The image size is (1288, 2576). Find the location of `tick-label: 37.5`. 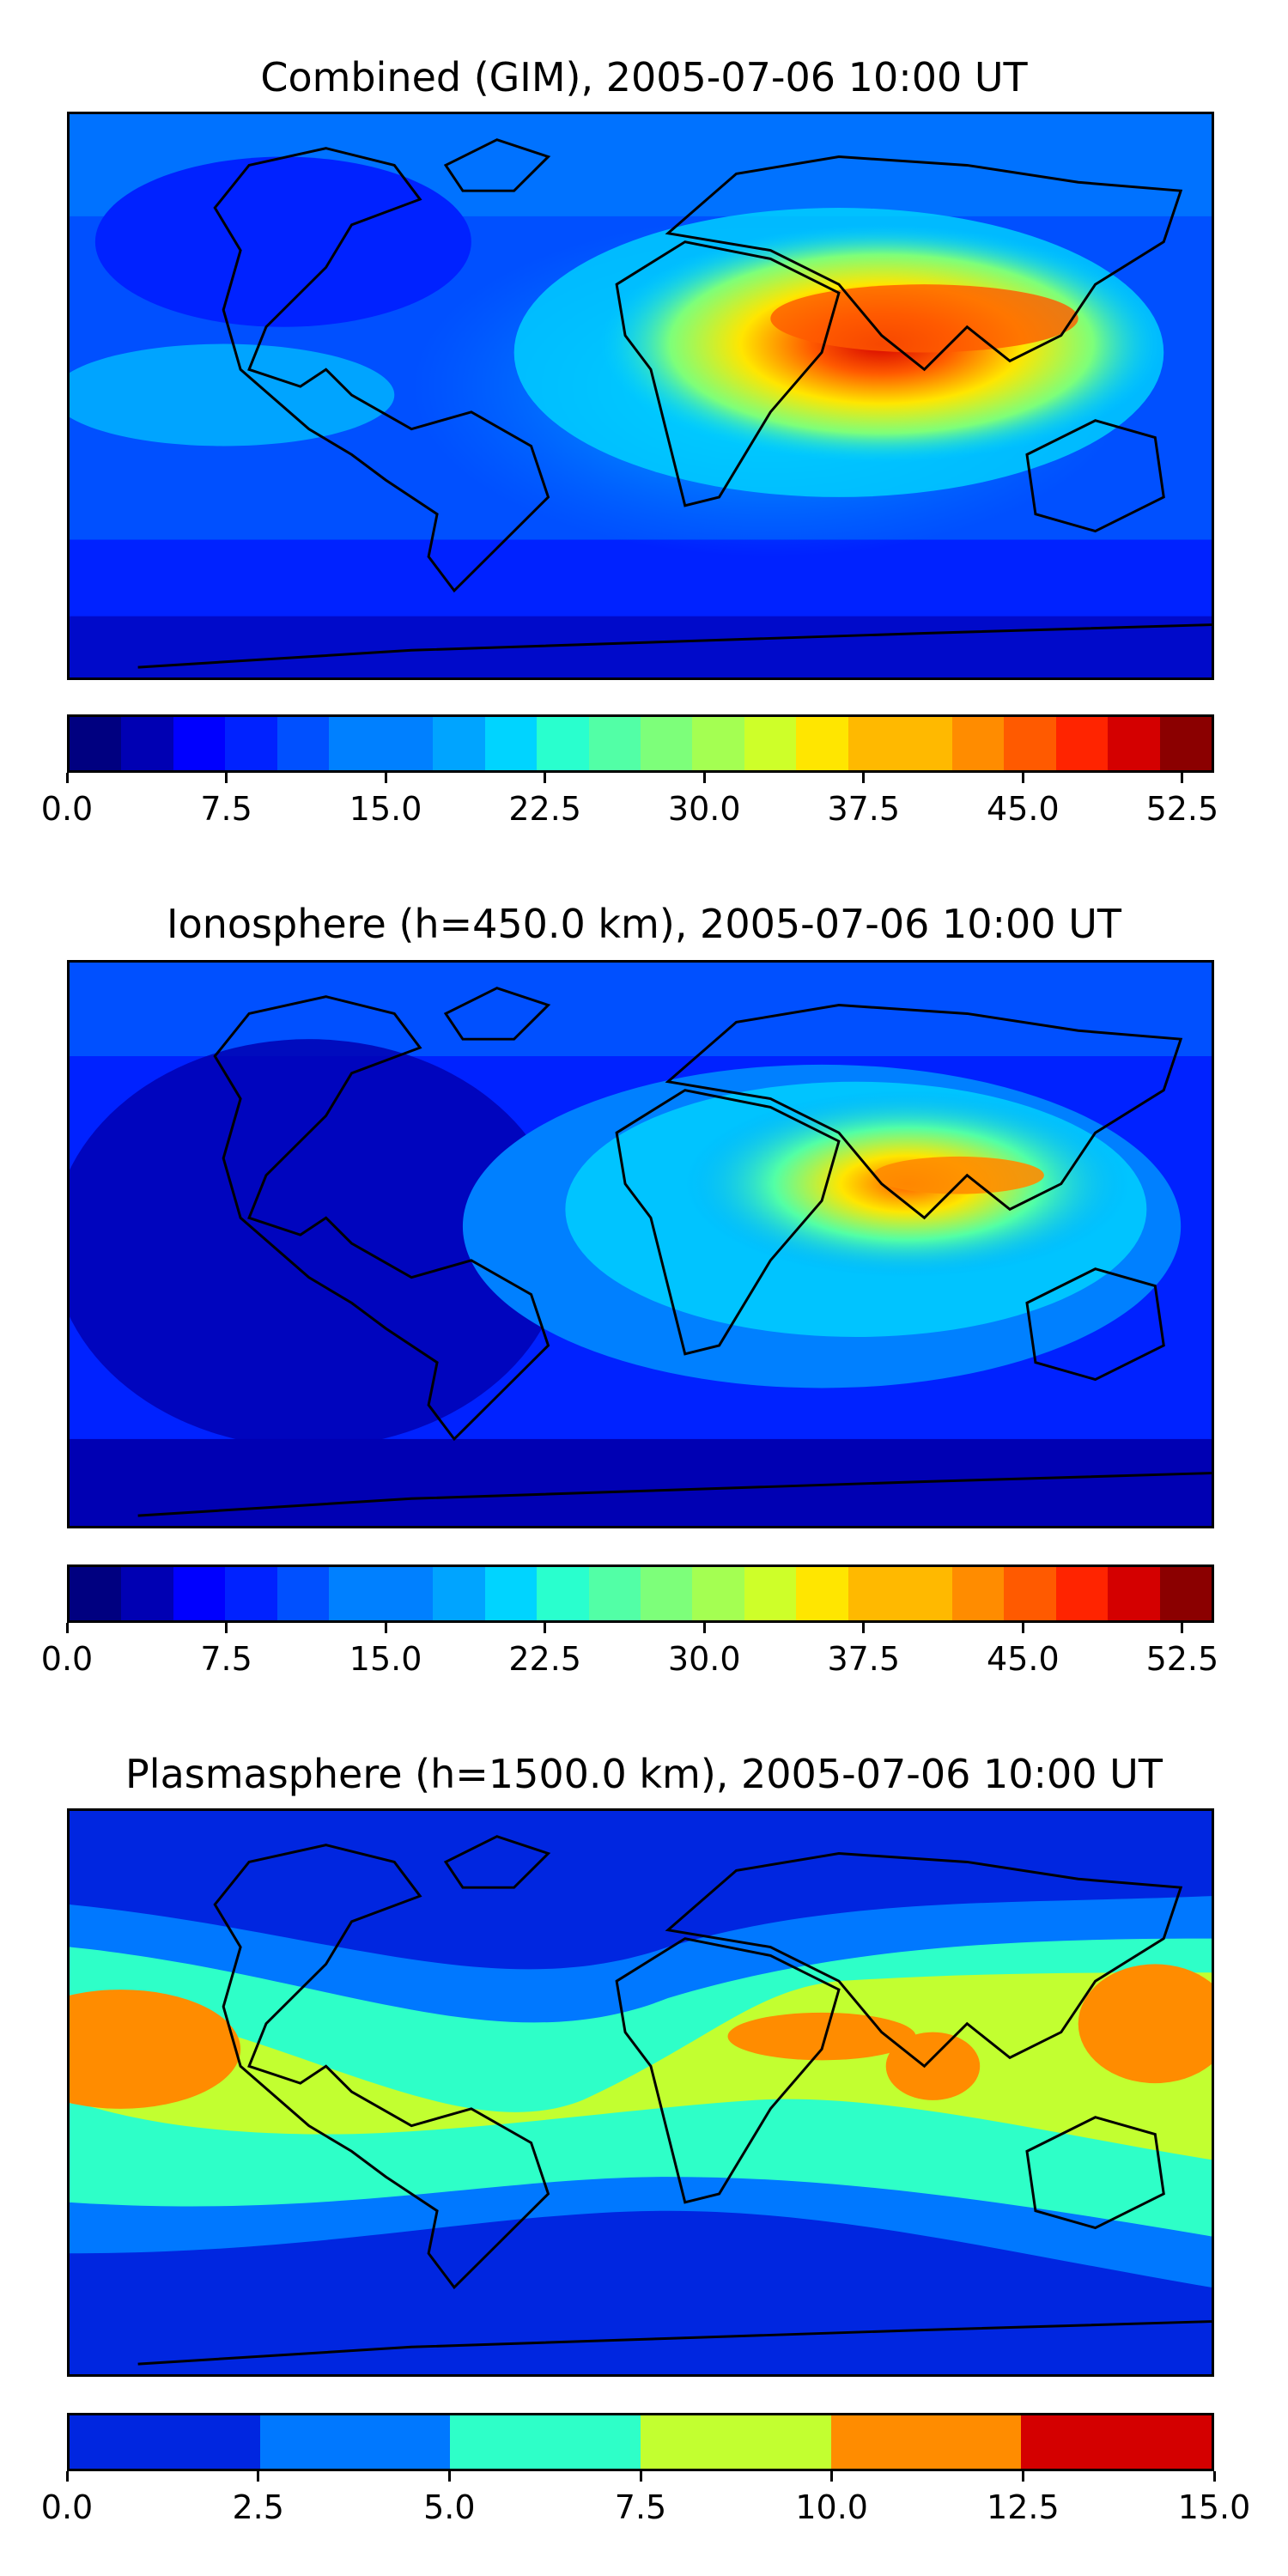

tick-label: 37.5 is located at coordinates (864, 1659).